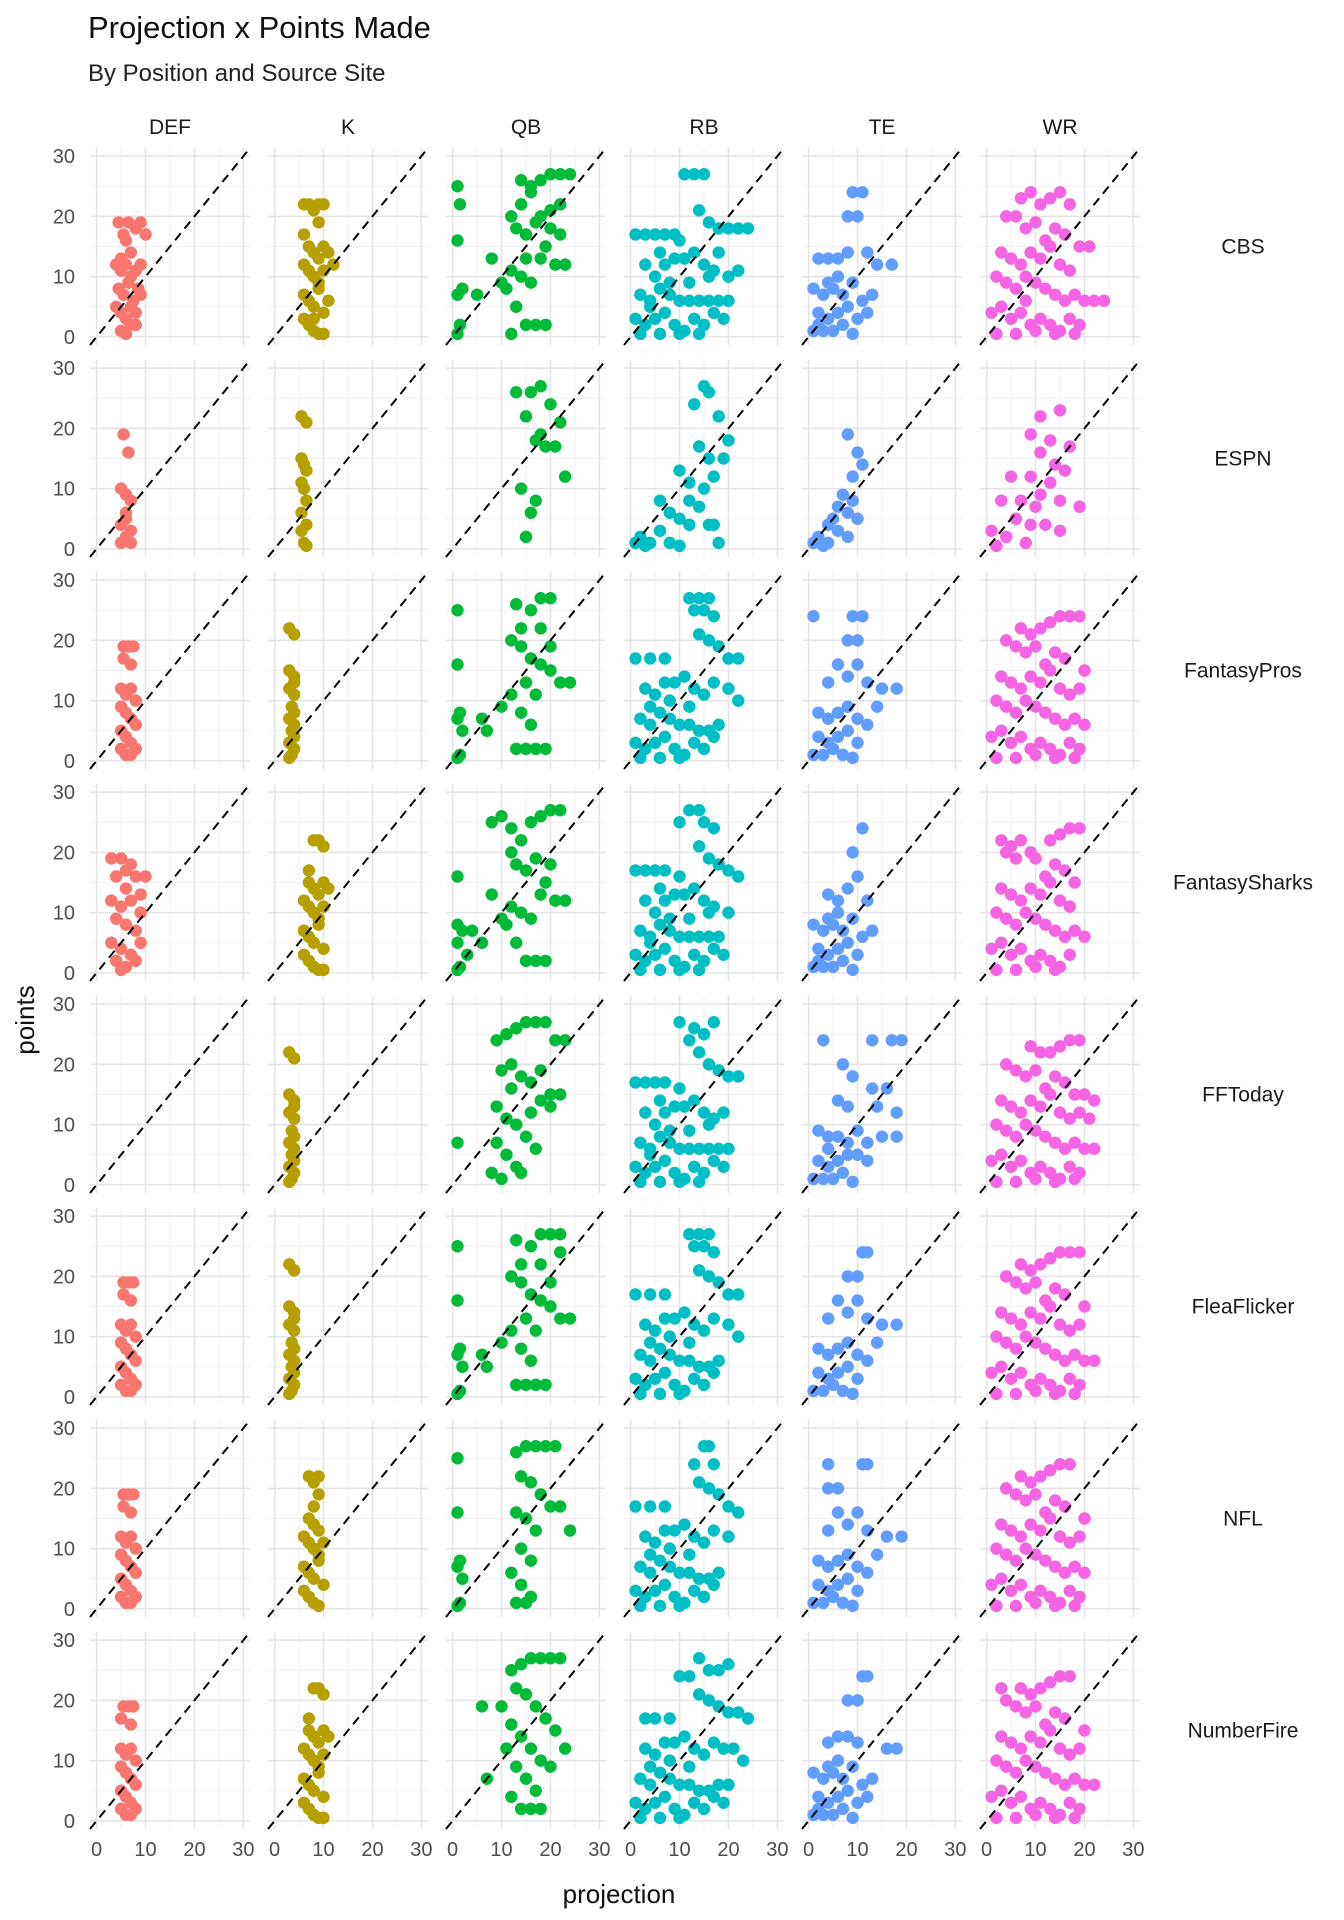  What do you see at coordinates (372, 1850) in the screenshot?
I see `x-tick-label: 20` at bounding box center [372, 1850].